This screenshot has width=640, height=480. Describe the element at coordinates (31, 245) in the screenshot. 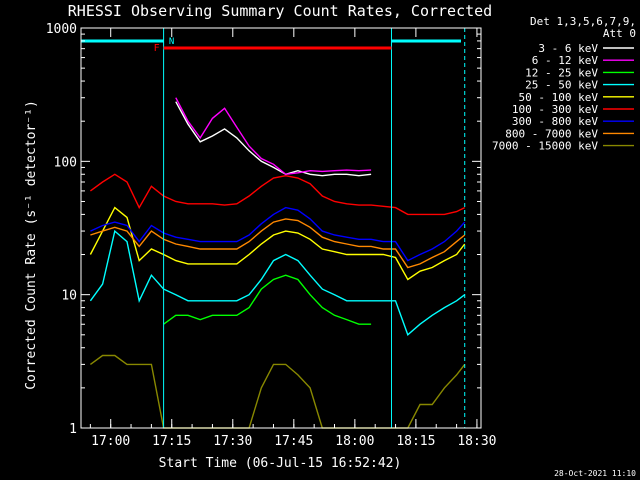

I see `y-axis-label: Corrected Count Rate (s⁻¹ detector⁻¹)` at that location.